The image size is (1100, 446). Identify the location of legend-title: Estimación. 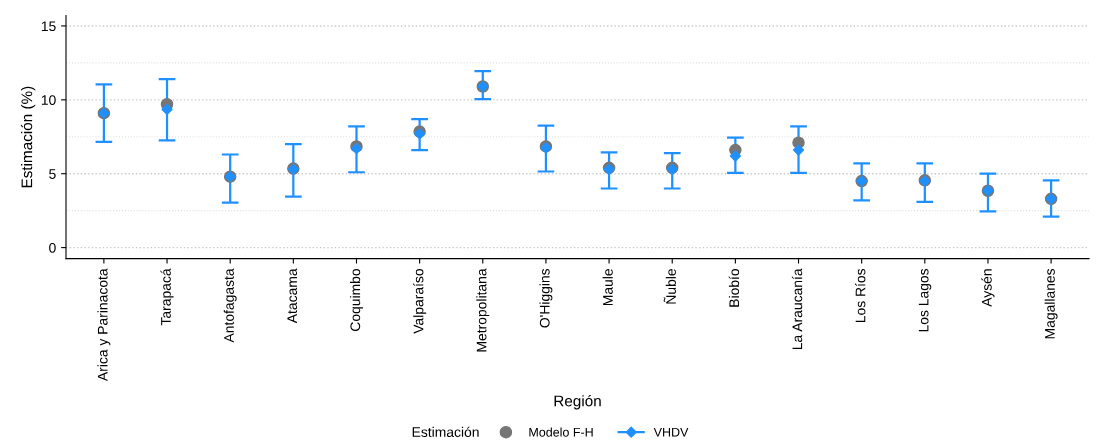
(445, 431).